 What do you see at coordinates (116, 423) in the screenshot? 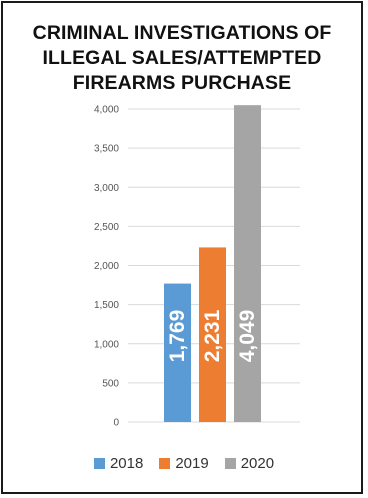
I see `y-tick-label-0: 0` at bounding box center [116, 423].